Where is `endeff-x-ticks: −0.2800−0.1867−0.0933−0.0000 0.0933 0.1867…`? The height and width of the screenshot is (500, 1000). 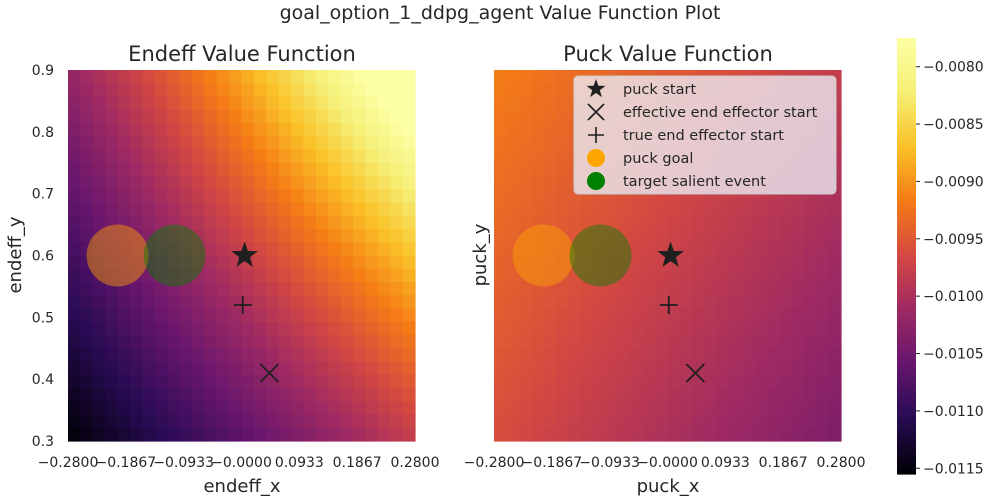 endeff-x-ticks: −0.2800−0.1867−0.0933−0.0000 0.0933 0.1867… is located at coordinates (239, 463).